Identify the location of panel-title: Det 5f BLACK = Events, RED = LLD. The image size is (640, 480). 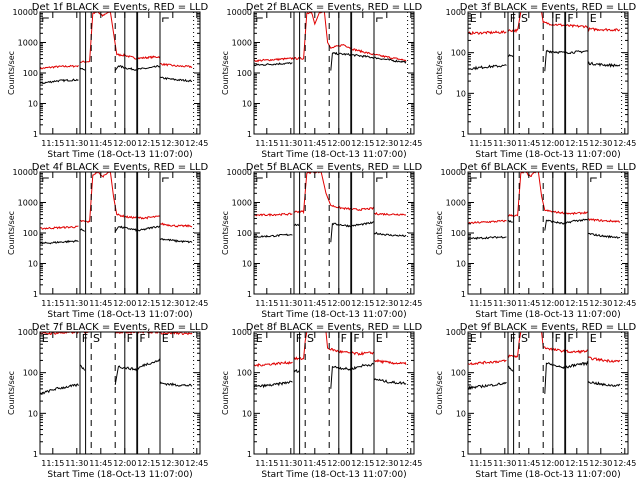
(334, 167).